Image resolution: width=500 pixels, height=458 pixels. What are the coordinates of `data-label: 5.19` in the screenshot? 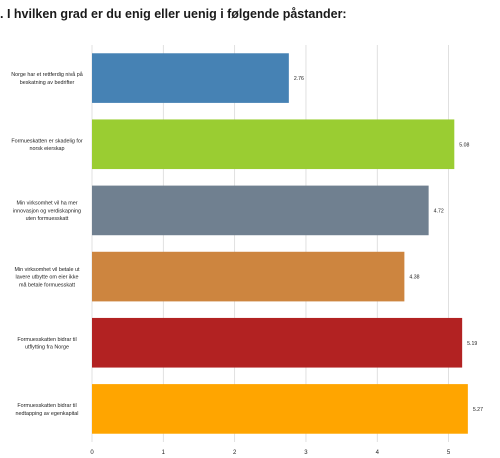 It's located at (472, 344).